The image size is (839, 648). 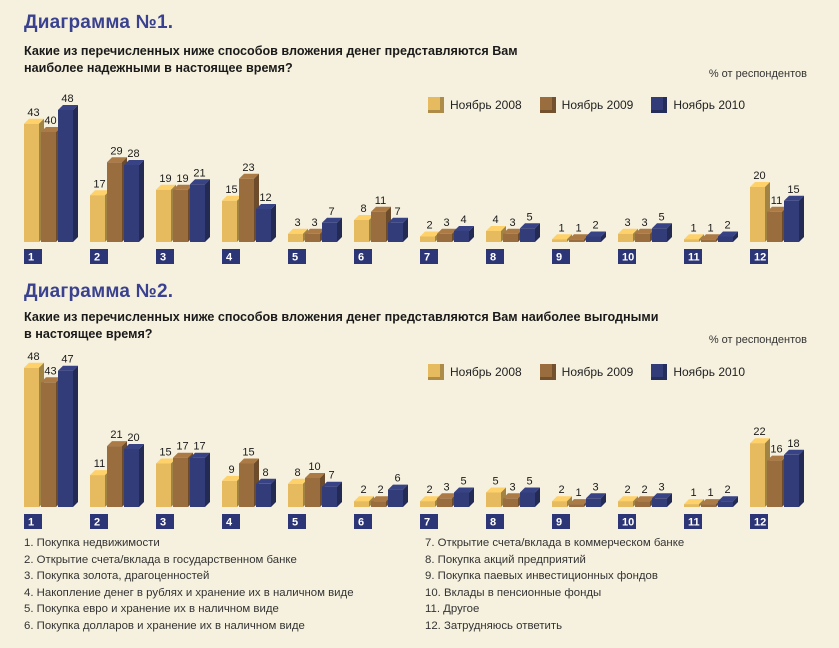 I want to click on tick-label: 3, so click(x=163, y=523).